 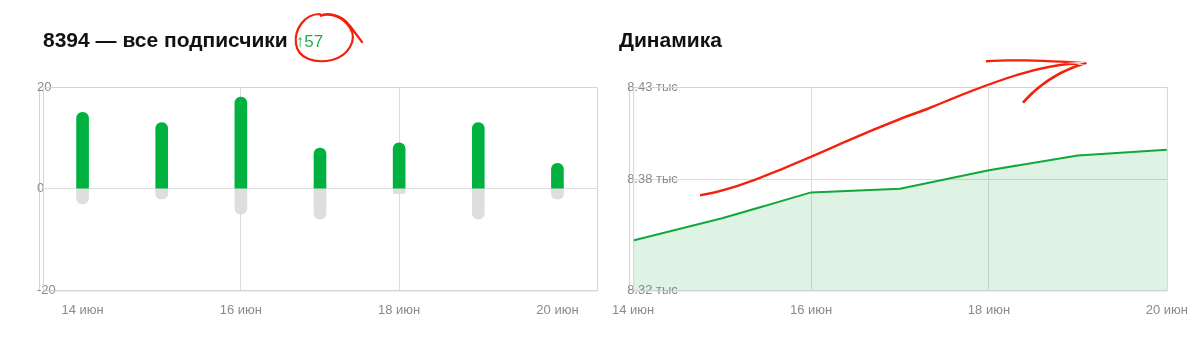 What do you see at coordinates (670, 40) in the screenshot?
I see `chart-title: Динамика` at bounding box center [670, 40].